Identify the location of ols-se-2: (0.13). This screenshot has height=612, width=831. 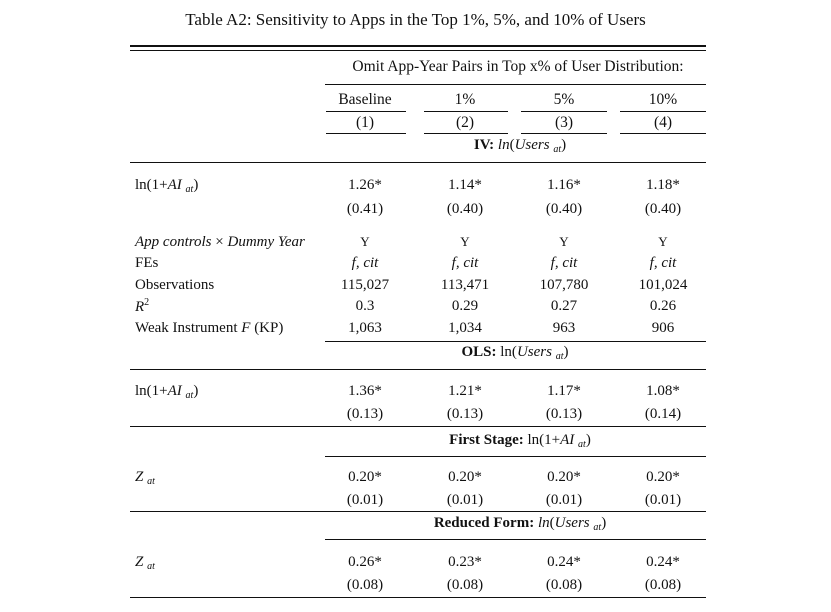
(465, 414).